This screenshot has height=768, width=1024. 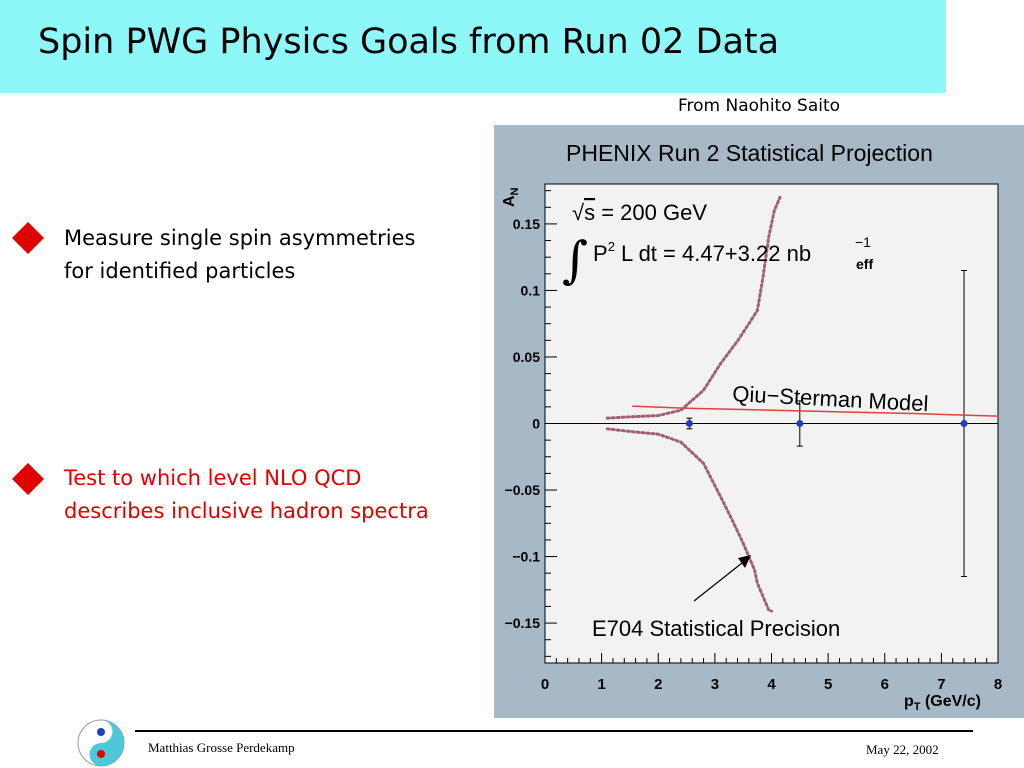 I want to click on y-tick-label: −0.1, so click(x=526, y=557).